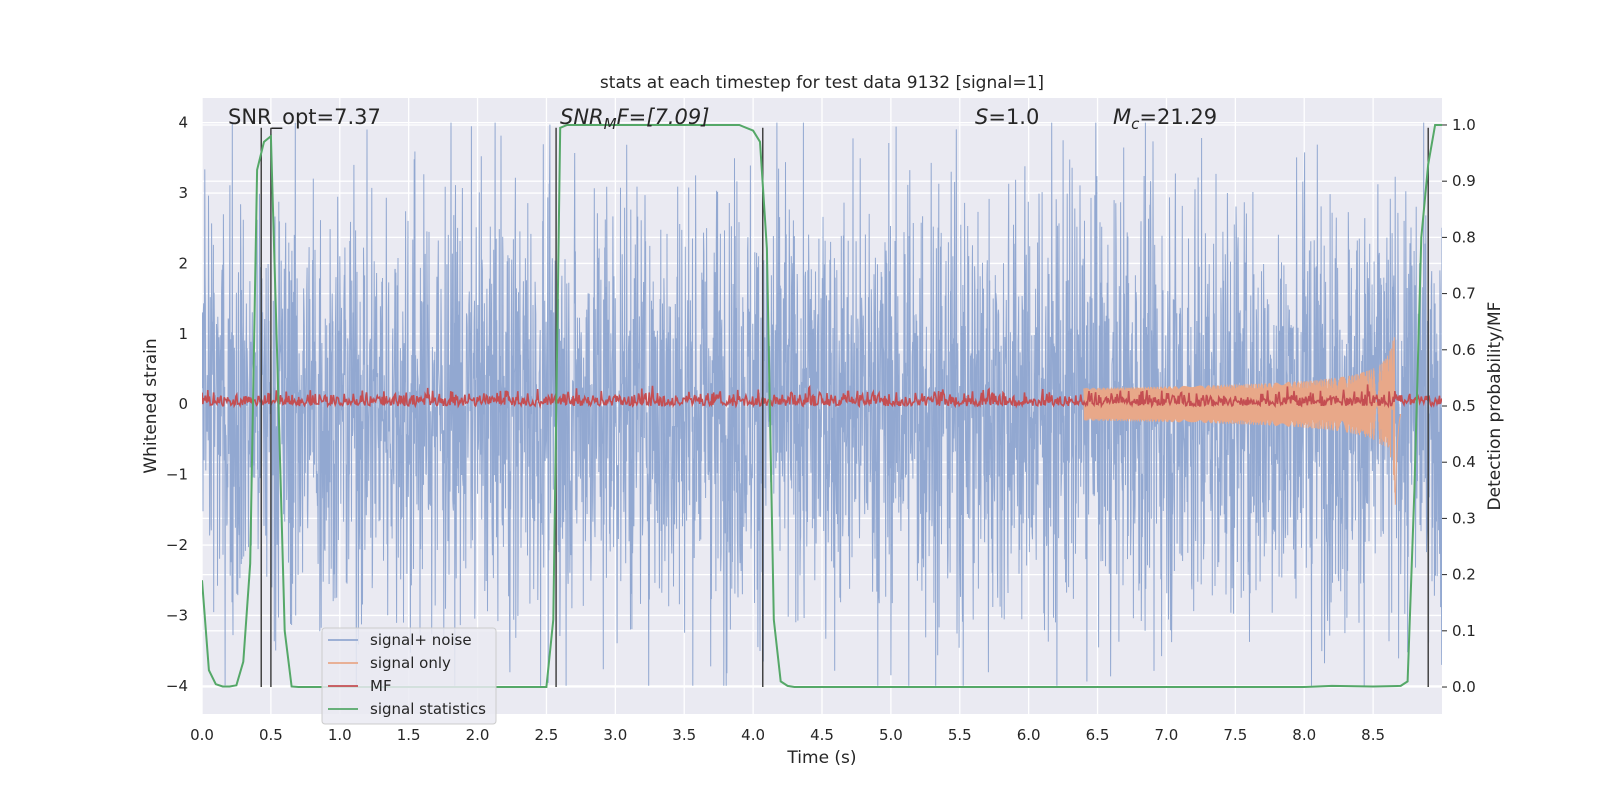 This screenshot has width=1600, height=800. Describe the element at coordinates (1464, 294) in the screenshot. I see `y2-tick-label: 0.7` at that location.